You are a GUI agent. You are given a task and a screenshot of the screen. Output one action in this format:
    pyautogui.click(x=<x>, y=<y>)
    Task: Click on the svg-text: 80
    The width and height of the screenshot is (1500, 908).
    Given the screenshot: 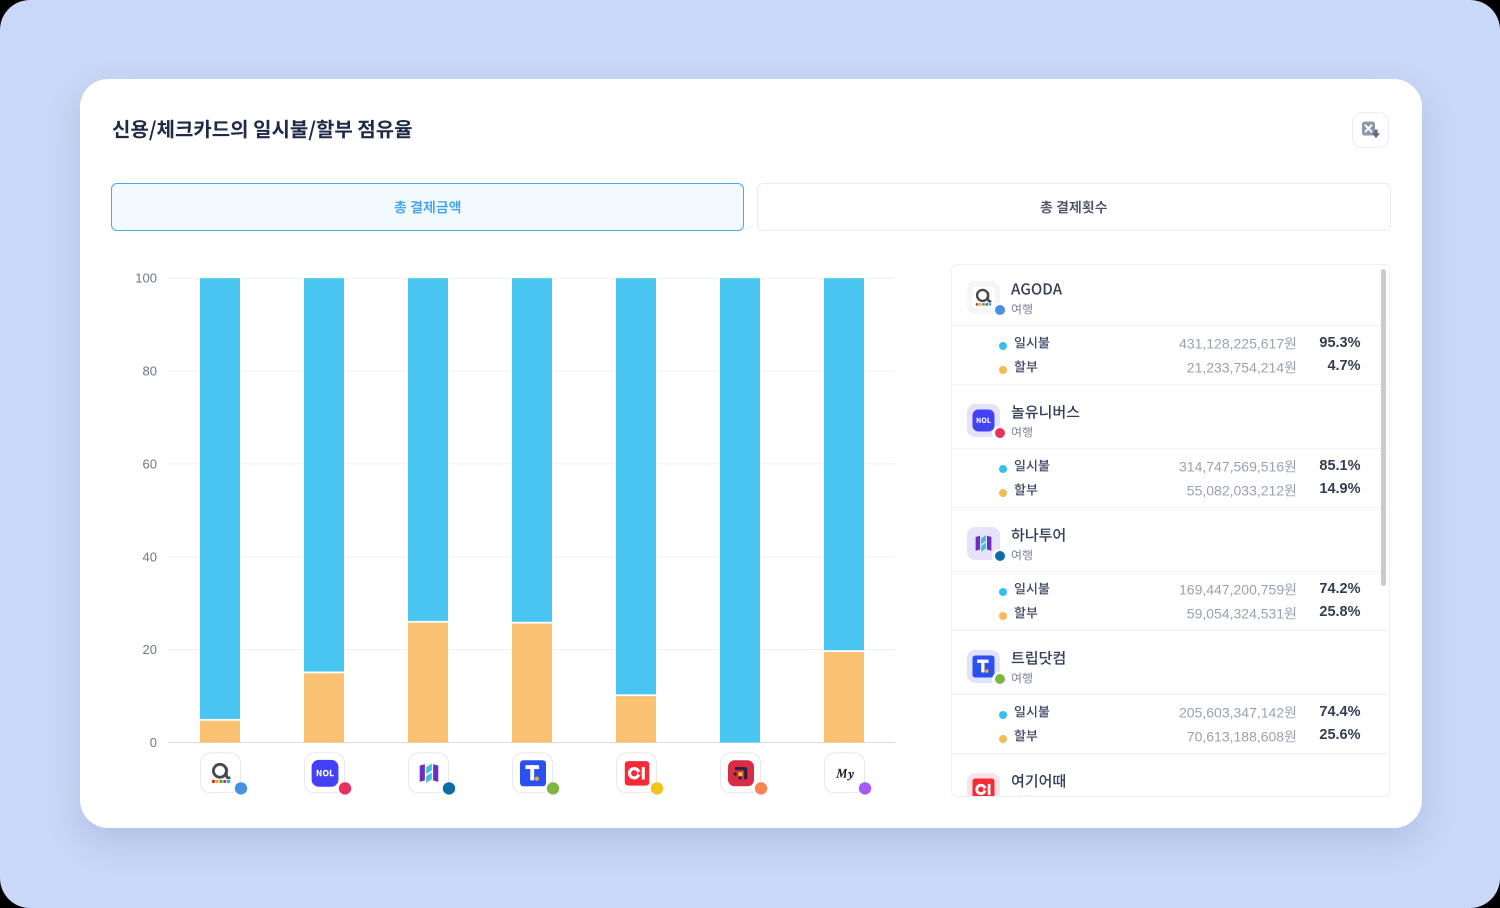 What is the action you would take?
    pyautogui.click(x=150, y=371)
    